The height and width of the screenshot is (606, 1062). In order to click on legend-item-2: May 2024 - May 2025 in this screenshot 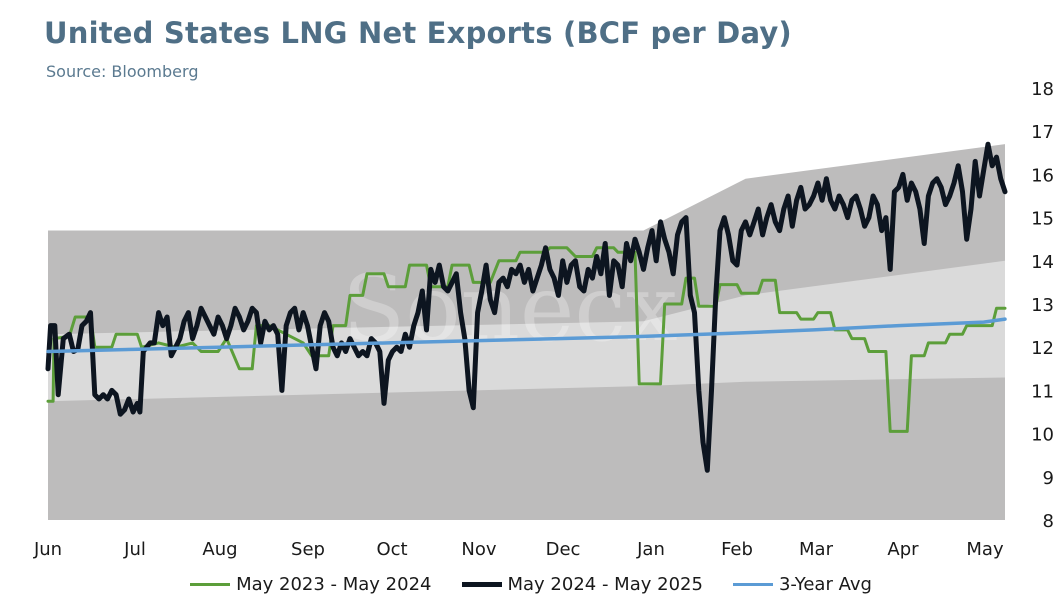, I will do `click(582, 584)`.